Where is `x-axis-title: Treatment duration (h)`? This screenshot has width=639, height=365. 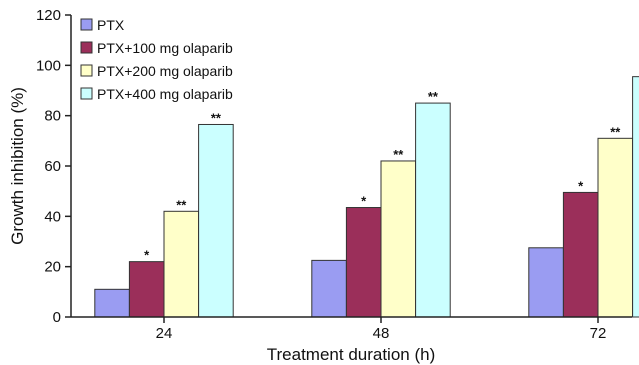 x-axis-title: Treatment duration (h) is located at coordinates (351, 354).